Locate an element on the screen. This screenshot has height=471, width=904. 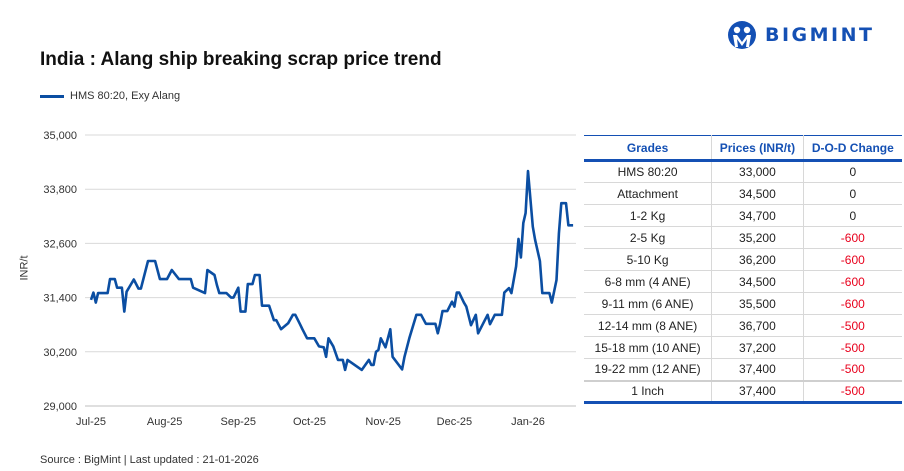
y-tick-label: 33,800 is located at coordinates (60, 190).